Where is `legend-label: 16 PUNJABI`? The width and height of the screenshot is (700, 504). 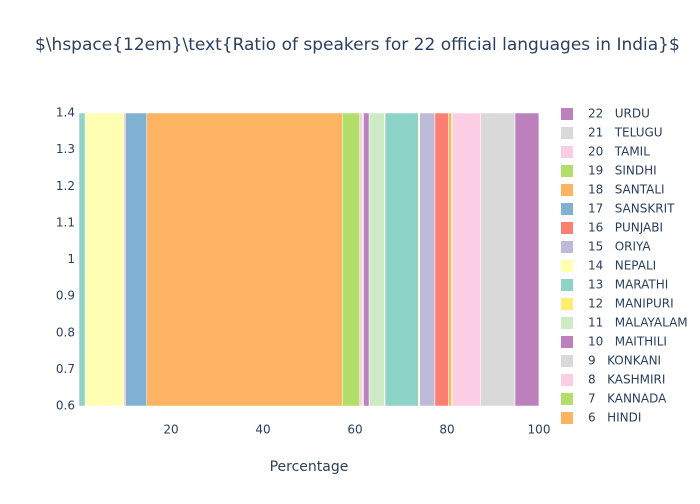
legend-label: 16 PUNJABI is located at coordinates (625, 228).